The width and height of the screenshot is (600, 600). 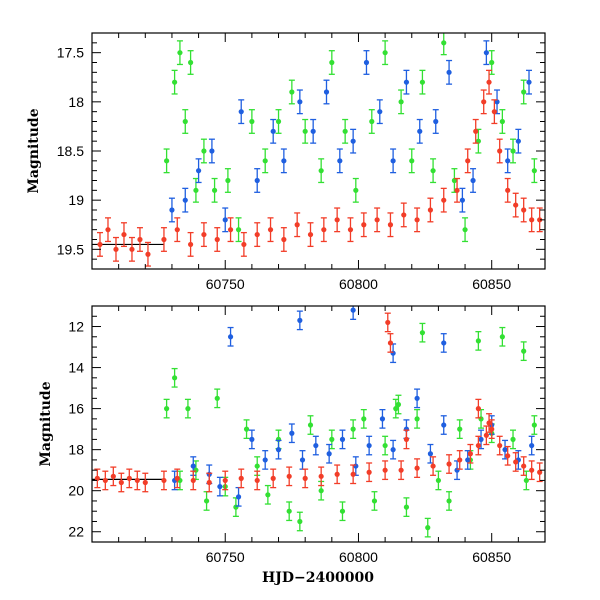 What do you see at coordinates (76, 491) in the screenshot?
I see `bottom-y-tick-label-4: 20` at bounding box center [76, 491].